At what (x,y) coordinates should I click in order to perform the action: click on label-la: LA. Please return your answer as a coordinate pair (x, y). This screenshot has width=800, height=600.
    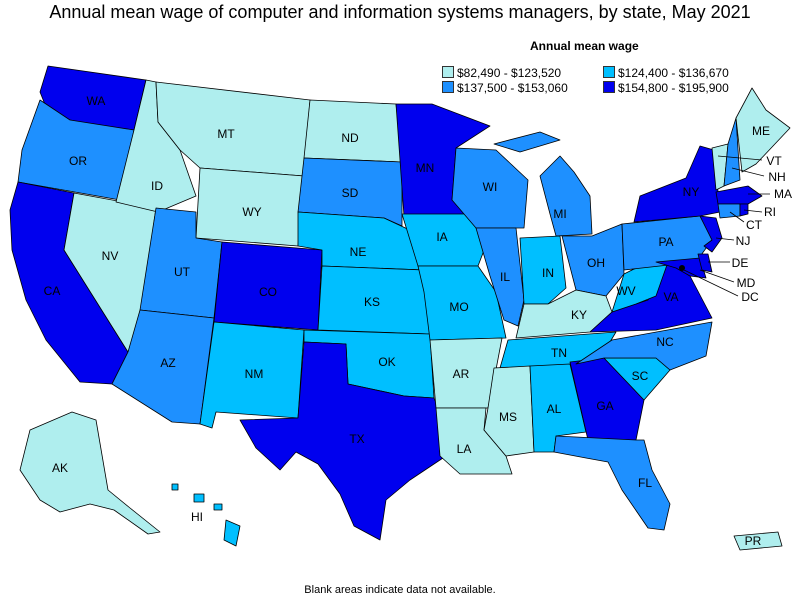
    Looking at the image, I should click on (464, 449).